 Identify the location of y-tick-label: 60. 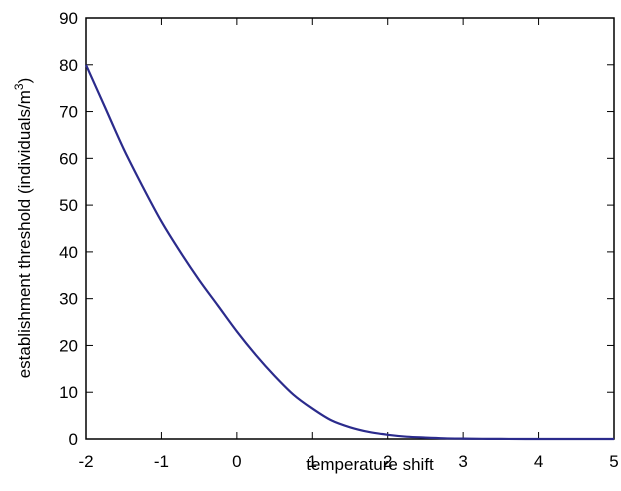
(68, 158).